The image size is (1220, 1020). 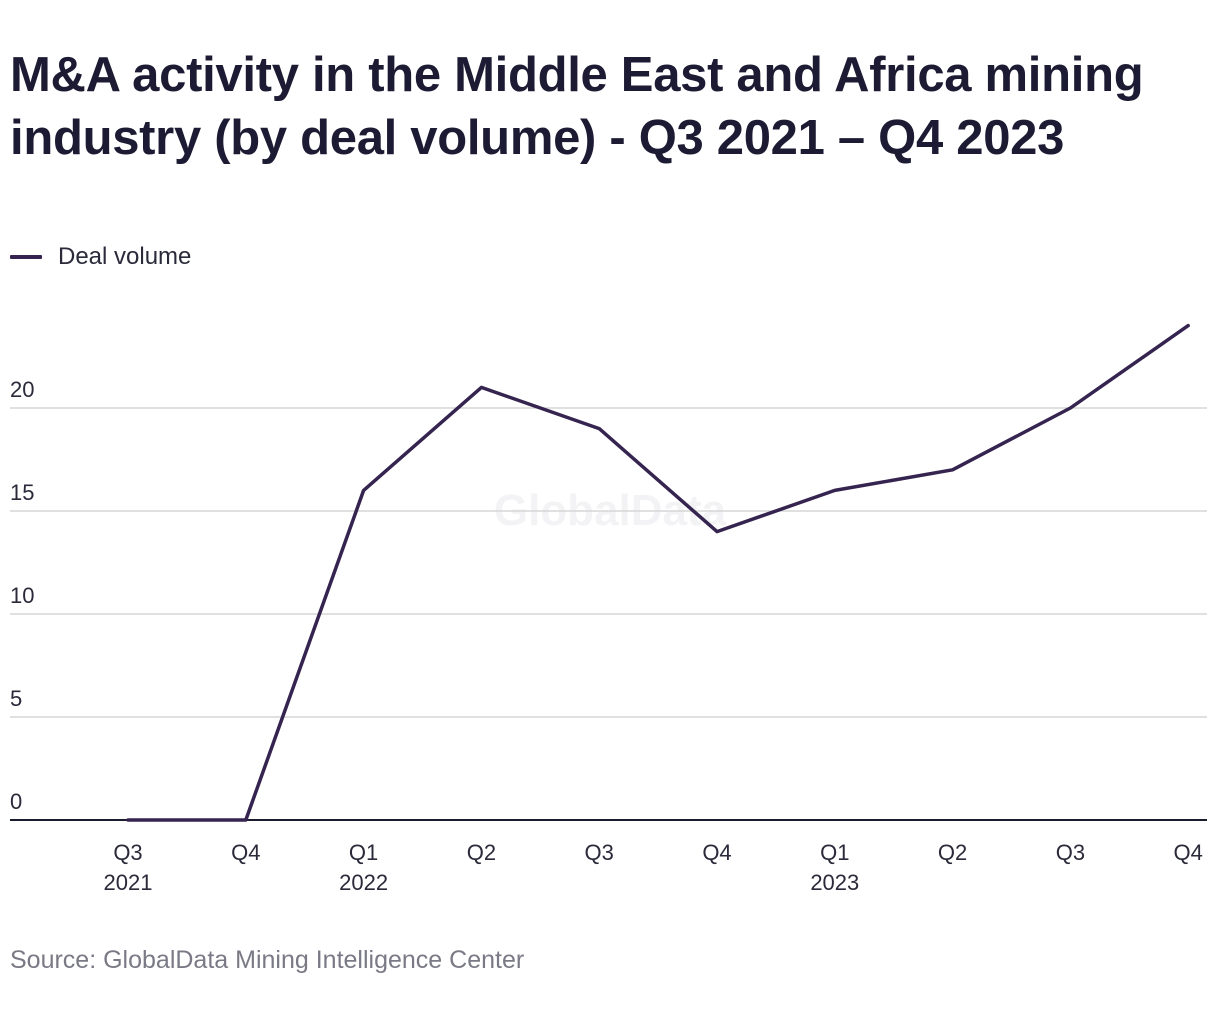 What do you see at coordinates (26, 257) in the screenshot?
I see `legend-line-swatch` at bounding box center [26, 257].